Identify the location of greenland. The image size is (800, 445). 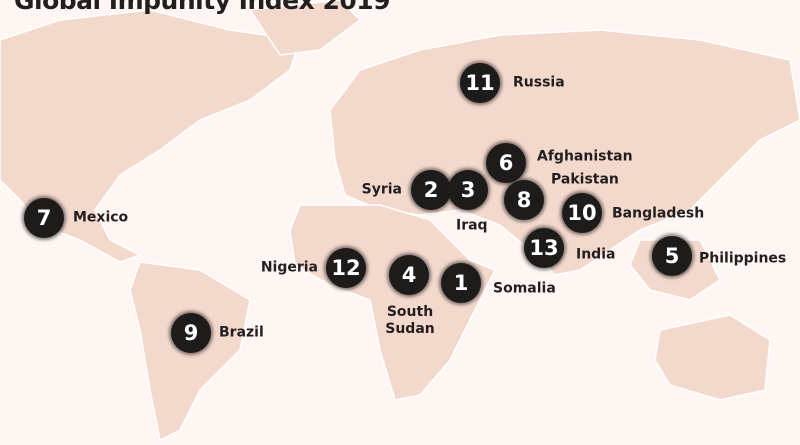
(305, 28).